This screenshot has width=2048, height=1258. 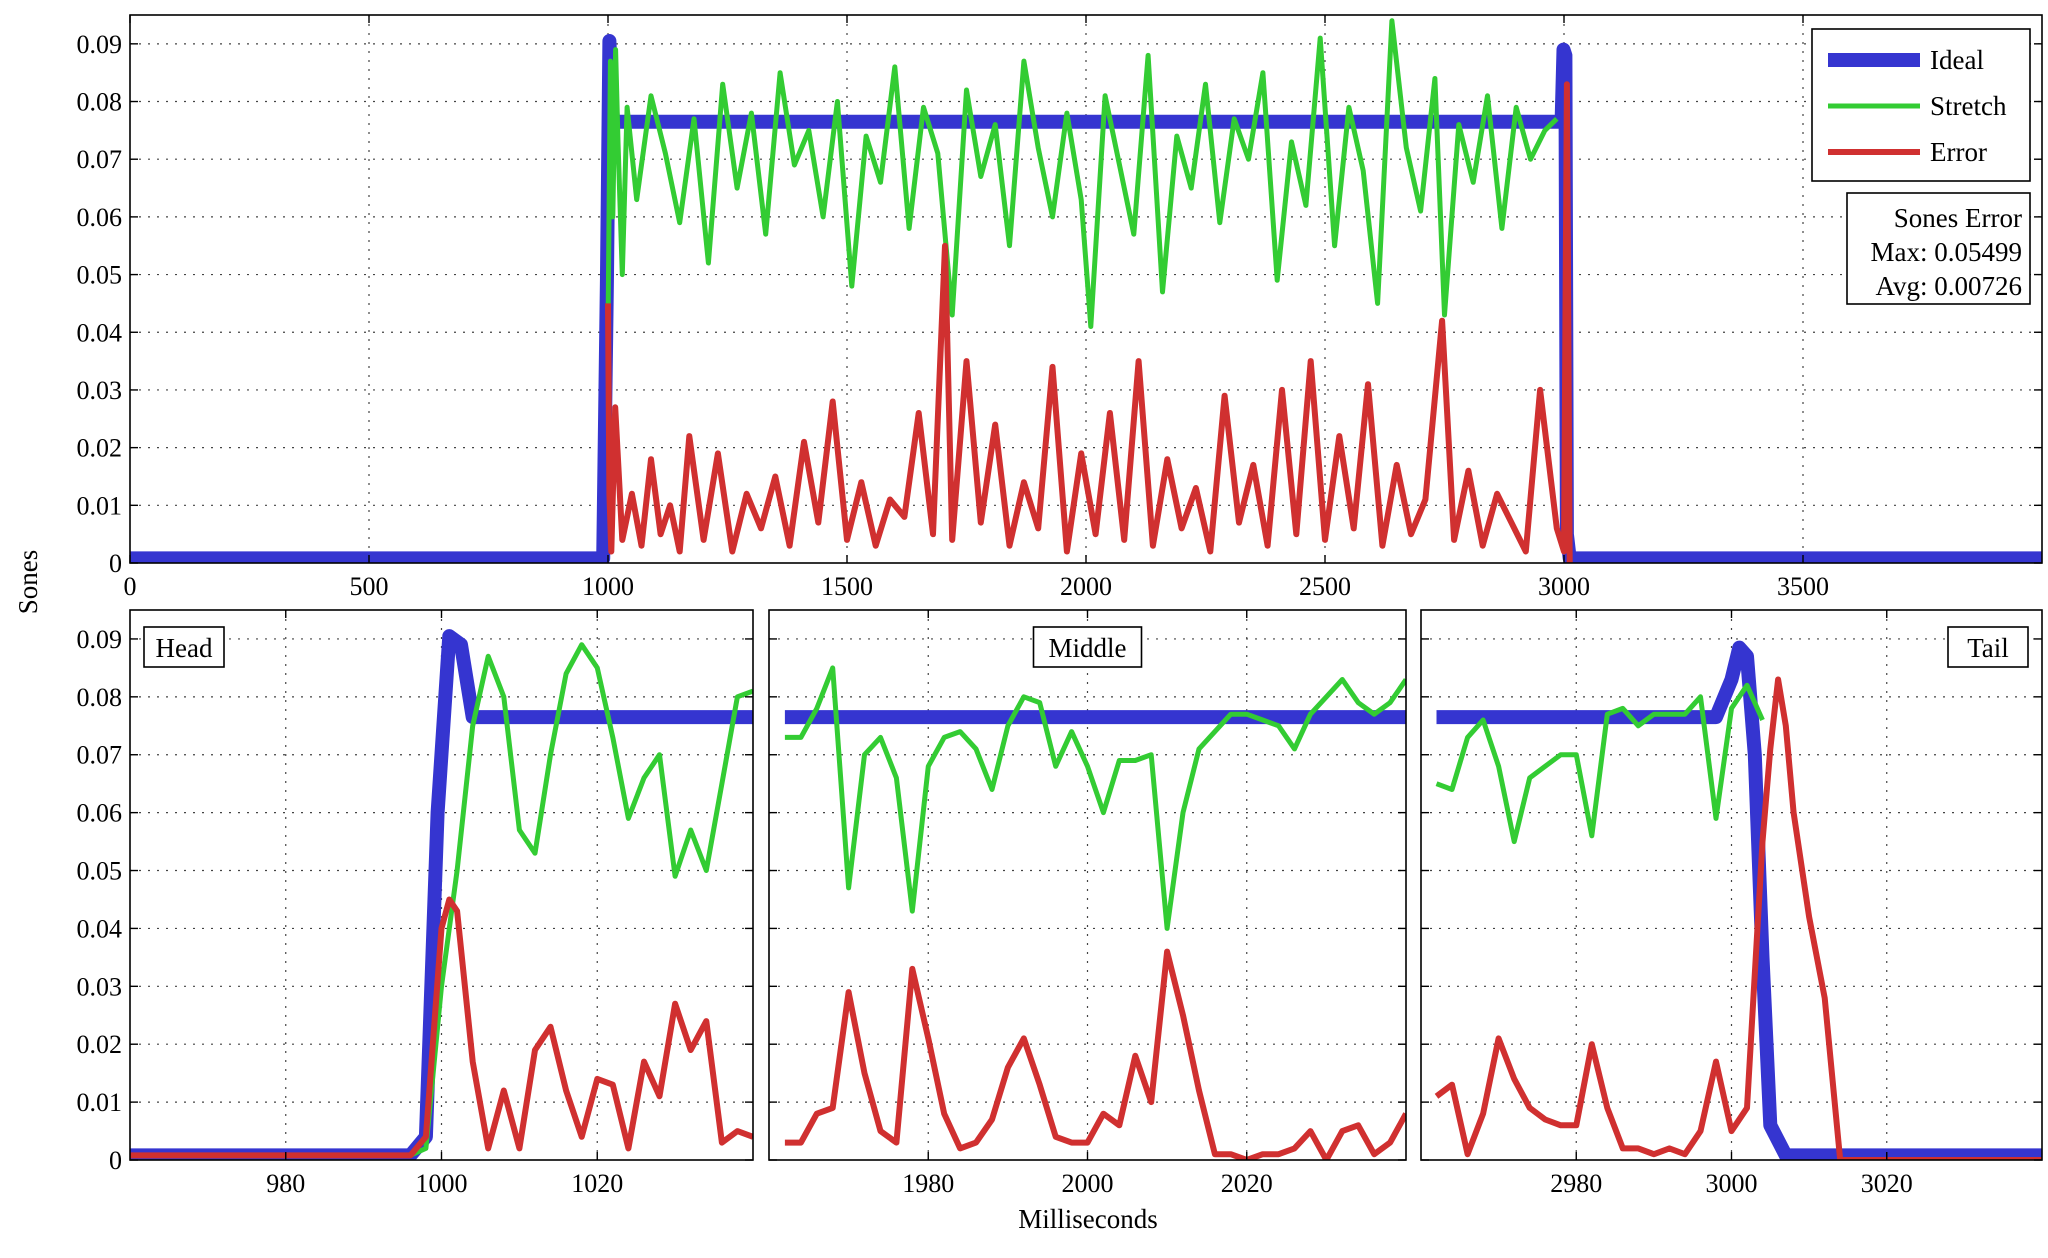 What do you see at coordinates (1958, 218) in the screenshot?
I see `stats-title: Sones Error` at bounding box center [1958, 218].